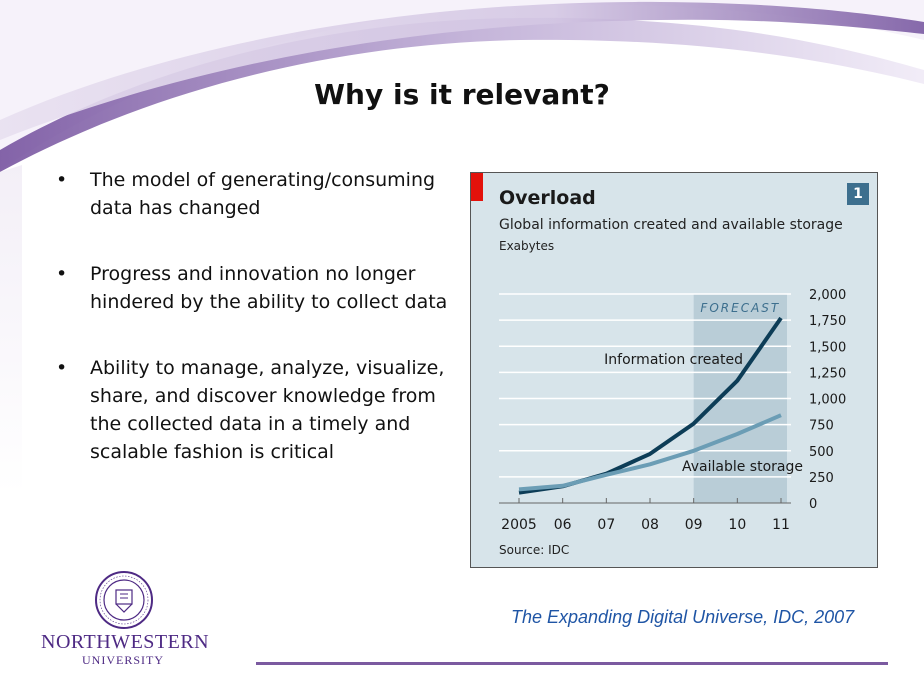 The width and height of the screenshot is (924, 687). What do you see at coordinates (123, 660) in the screenshot?
I see `university-subtitle: UNIVERSITY` at bounding box center [123, 660].